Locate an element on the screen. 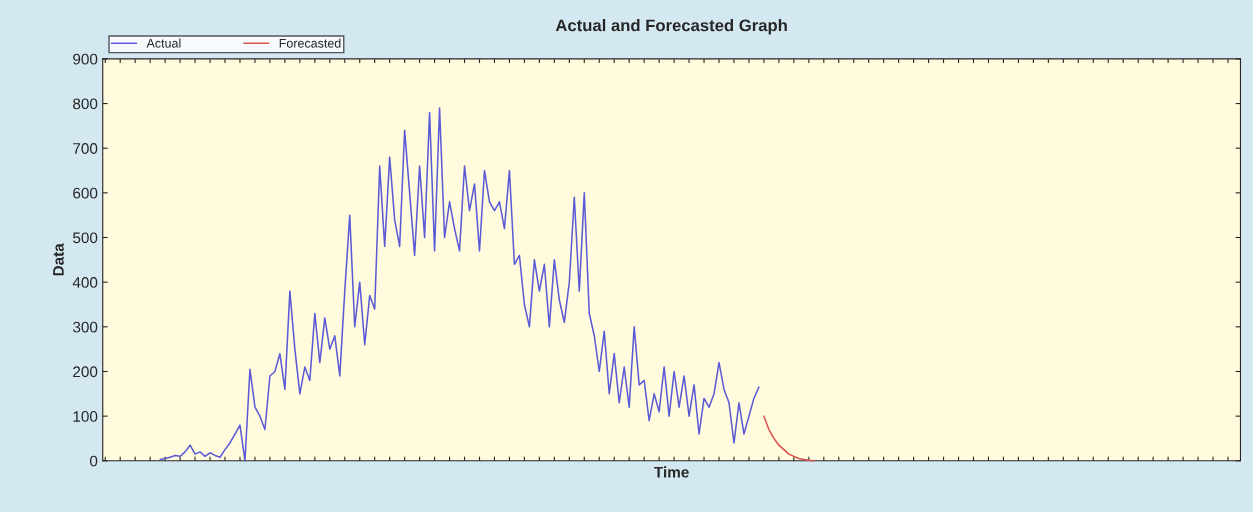 Image resolution: width=1253 pixels, height=512 pixels. y-tick-label: 0 is located at coordinates (93, 461).